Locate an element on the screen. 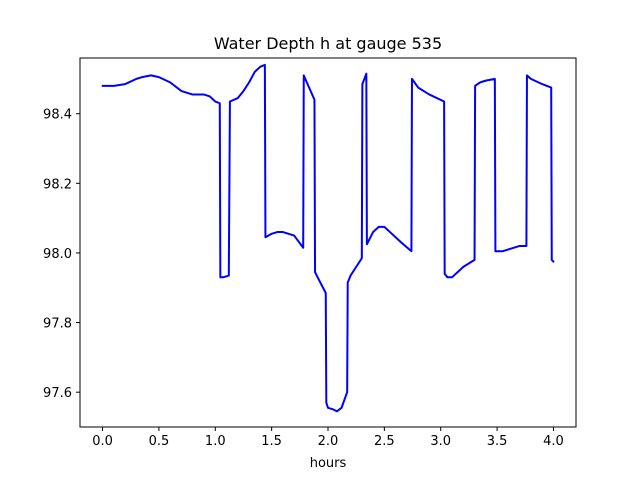 The height and width of the screenshot is (480, 640). x-tick-label: 2.5 is located at coordinates (384, 441).